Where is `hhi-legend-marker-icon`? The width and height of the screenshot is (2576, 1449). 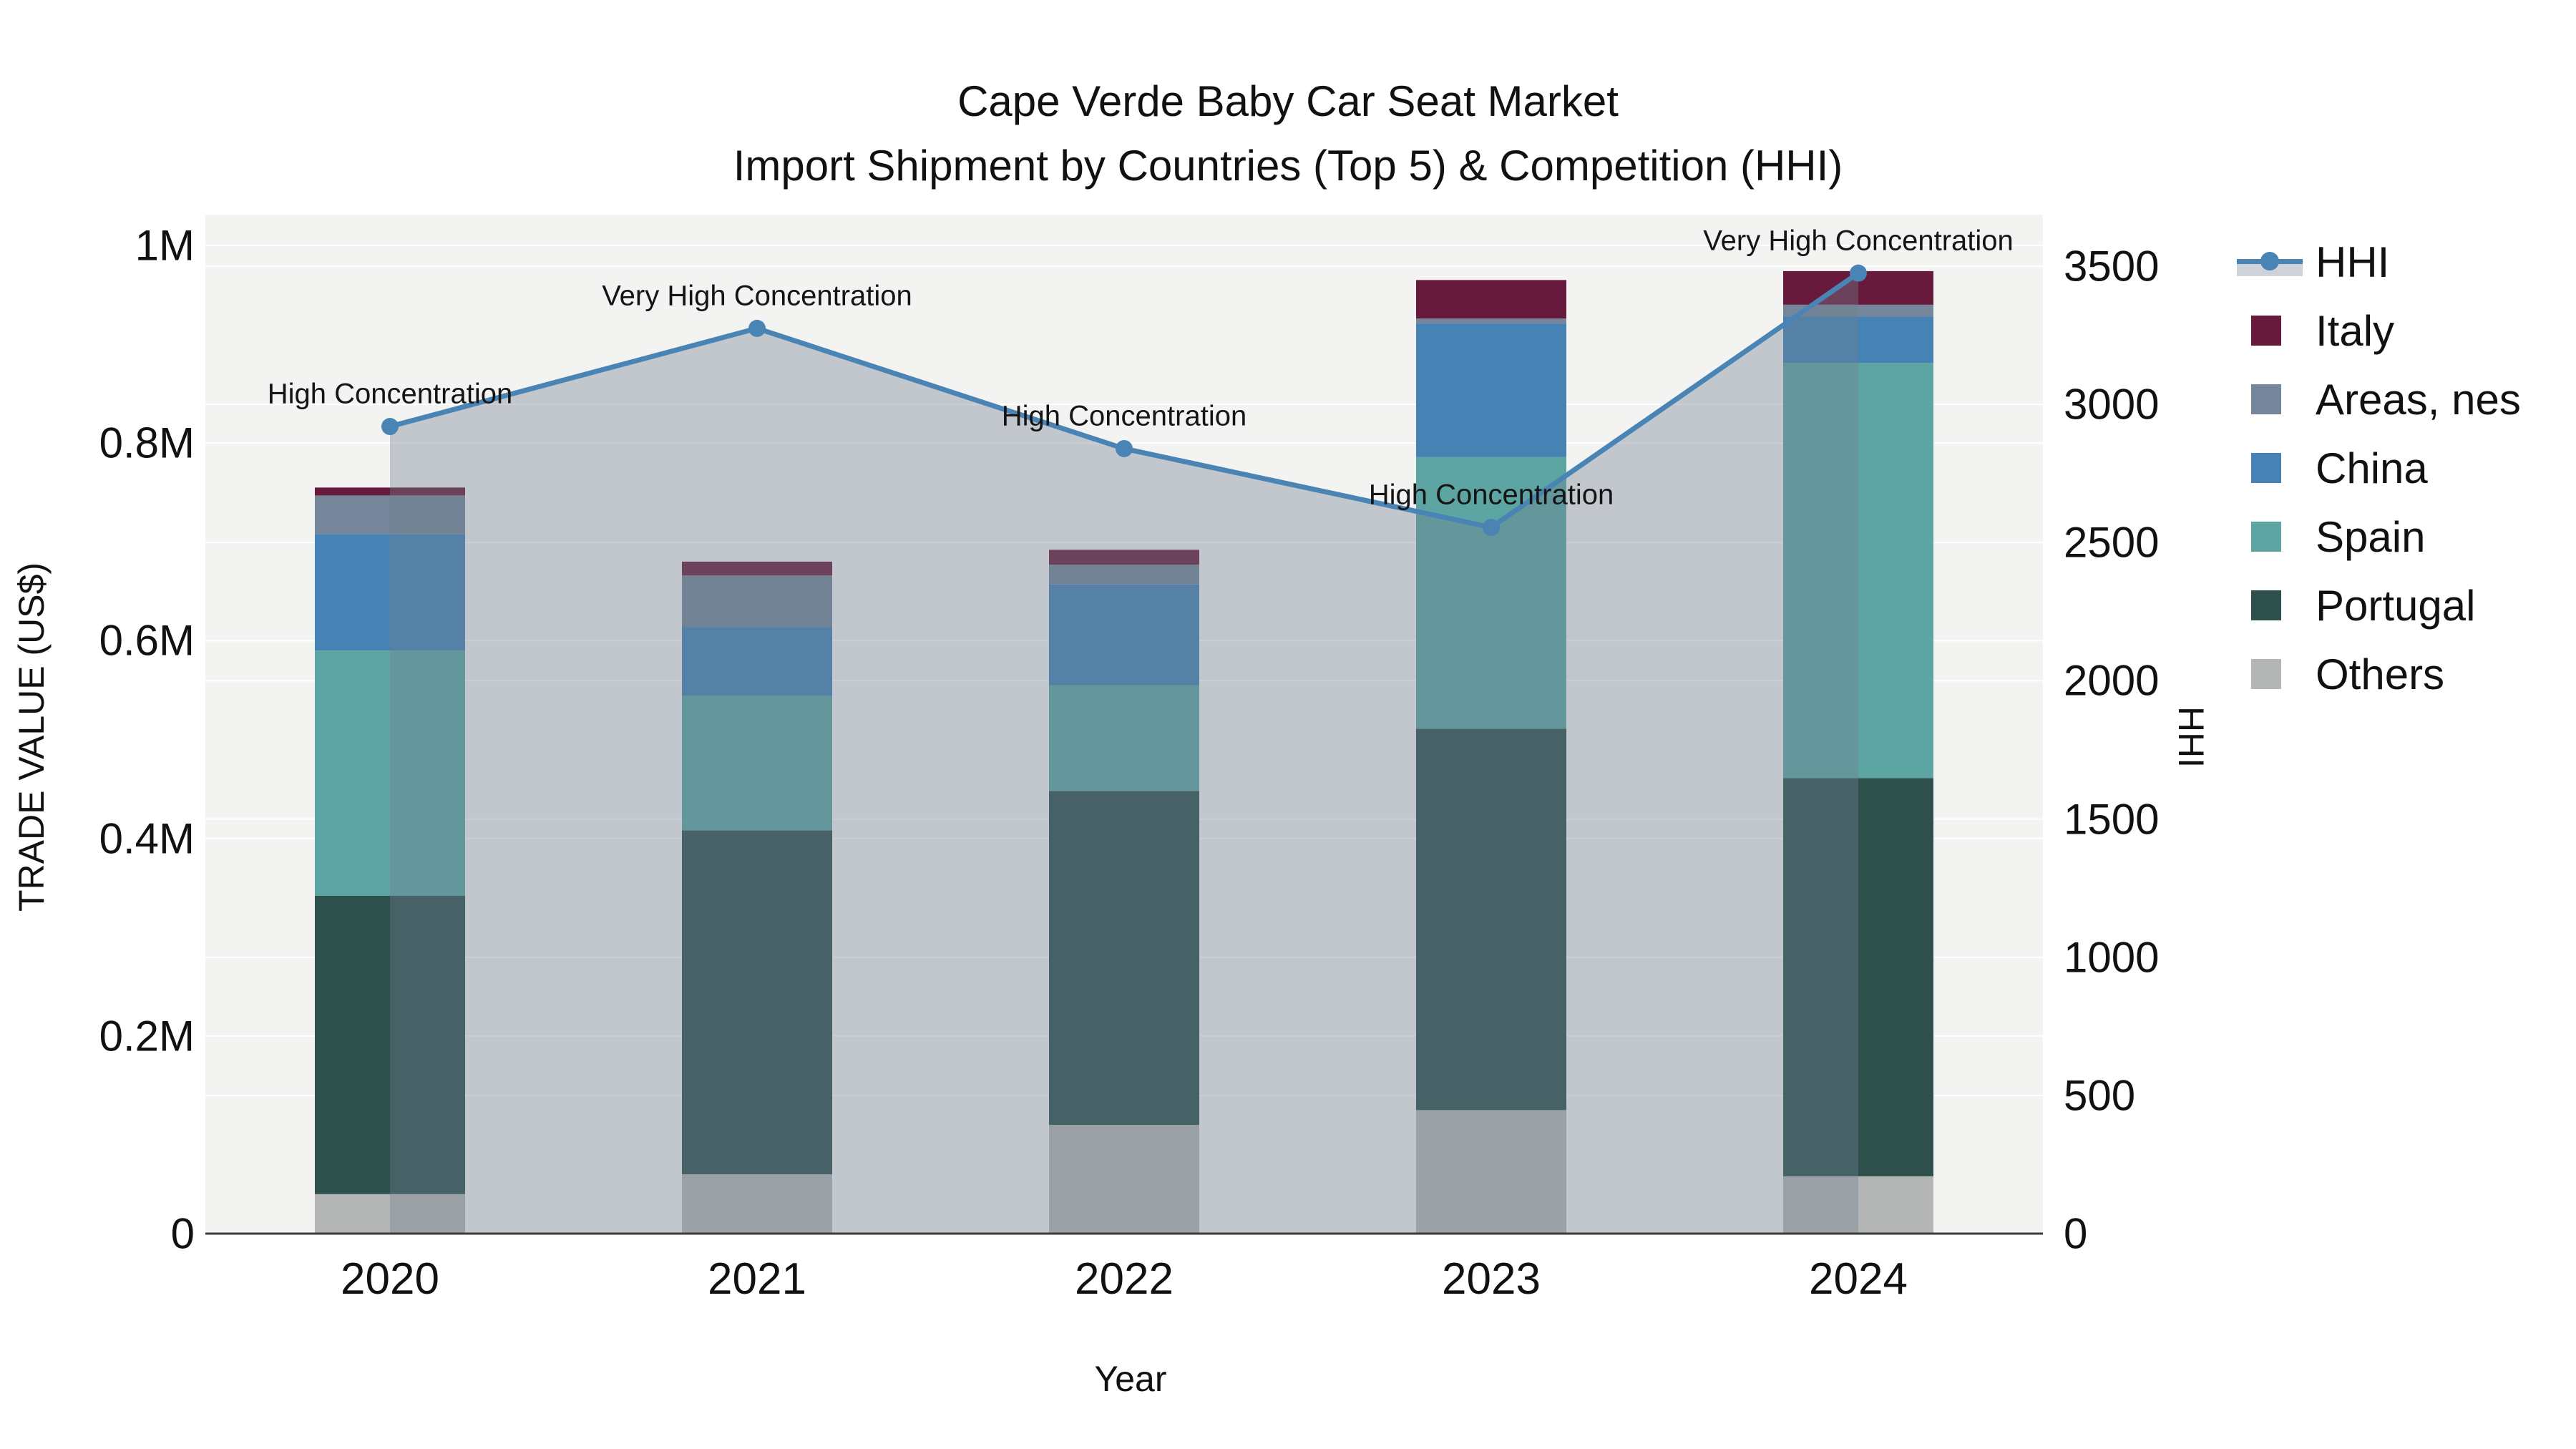 hhi-legend-marker-icon is located at coordinates (2269, 261).